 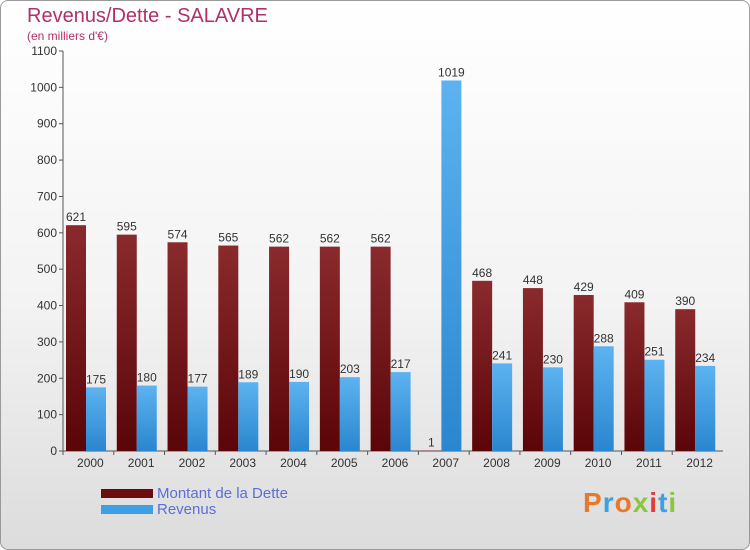 I want to click on data-label-dette: 448, so click(x=533, y=280).